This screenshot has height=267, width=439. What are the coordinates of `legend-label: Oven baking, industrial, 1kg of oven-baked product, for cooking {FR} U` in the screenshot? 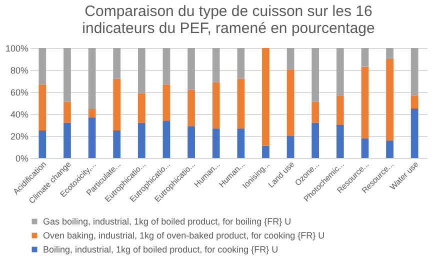 It's located at (184, 235).